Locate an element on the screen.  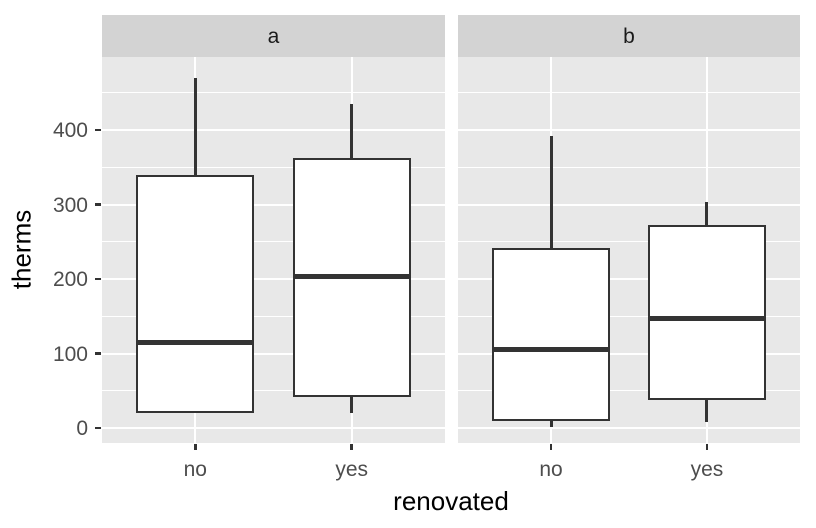
facet-strip-label: b is located at coordinates (629, 36).